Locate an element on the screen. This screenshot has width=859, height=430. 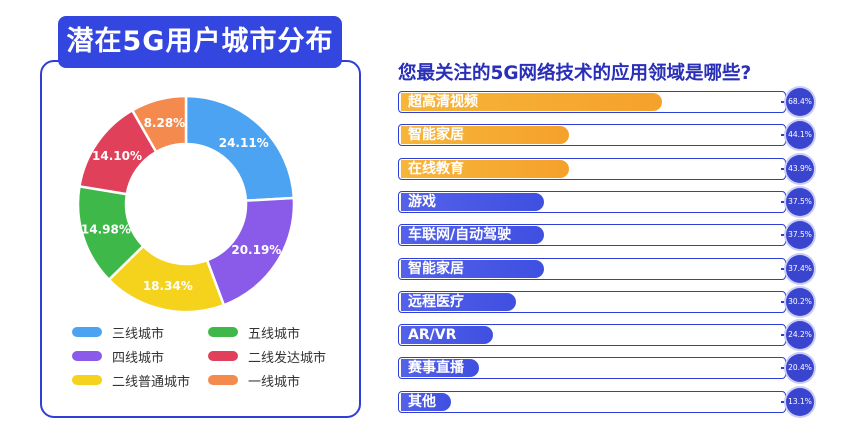
bar-value-label-5: 37.4% is located at coordinates (800, 268).